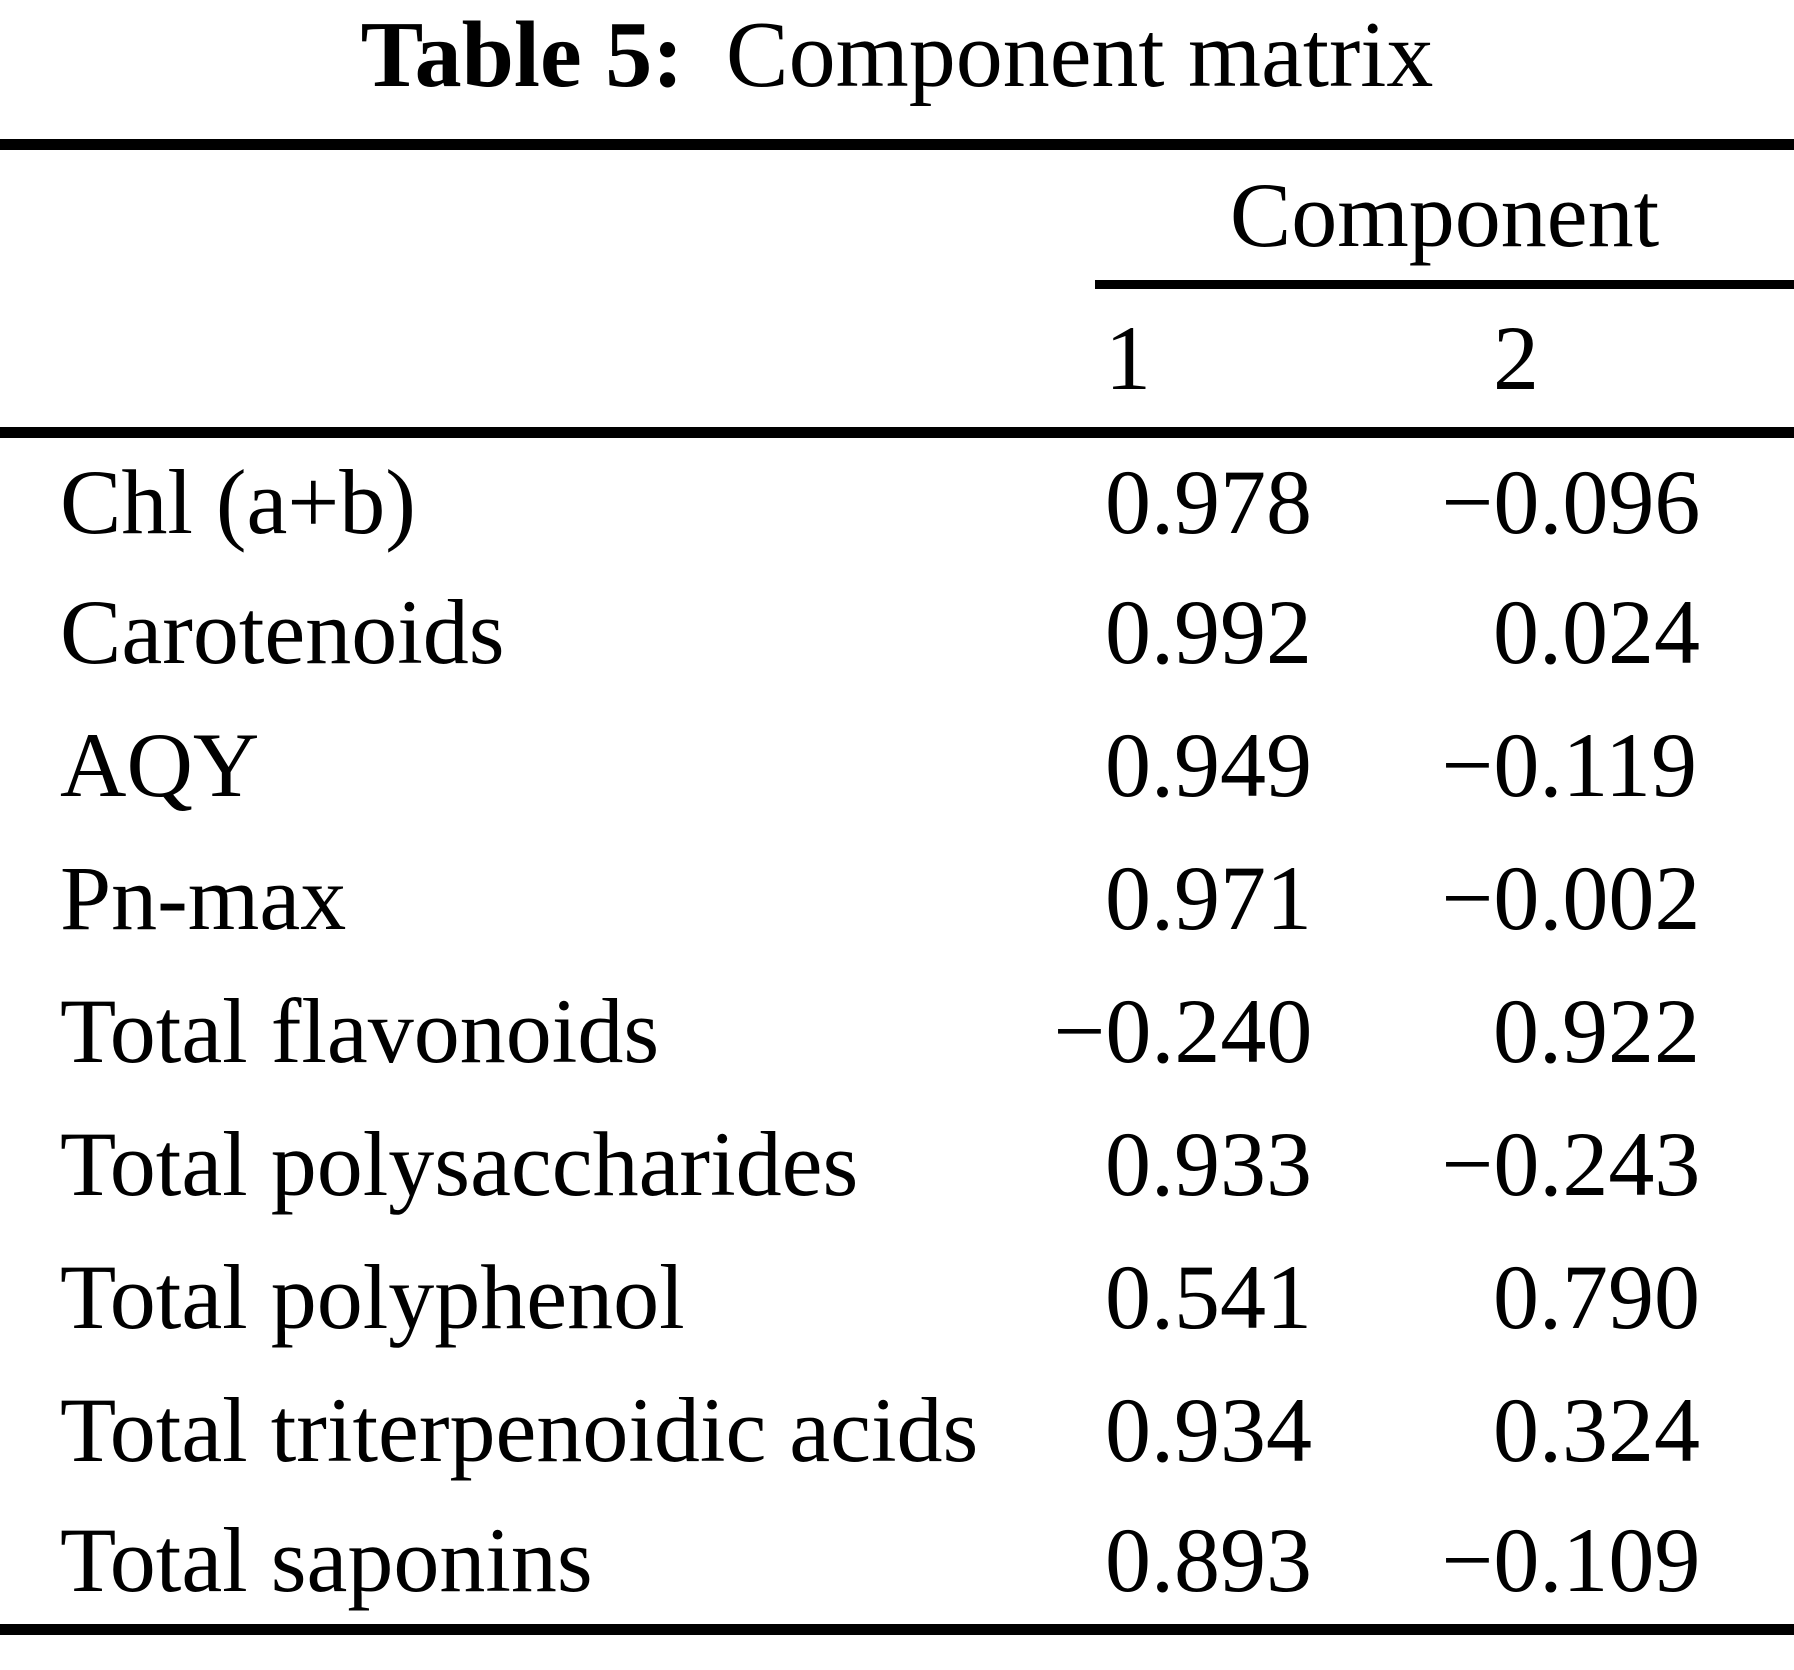 The height and width of the screenshot is (1670, 1794). What do you see at coordinates (1208, 632) in the screenshot?
I see `component-1-value: 0.992` at bounding box center [1208, 632].